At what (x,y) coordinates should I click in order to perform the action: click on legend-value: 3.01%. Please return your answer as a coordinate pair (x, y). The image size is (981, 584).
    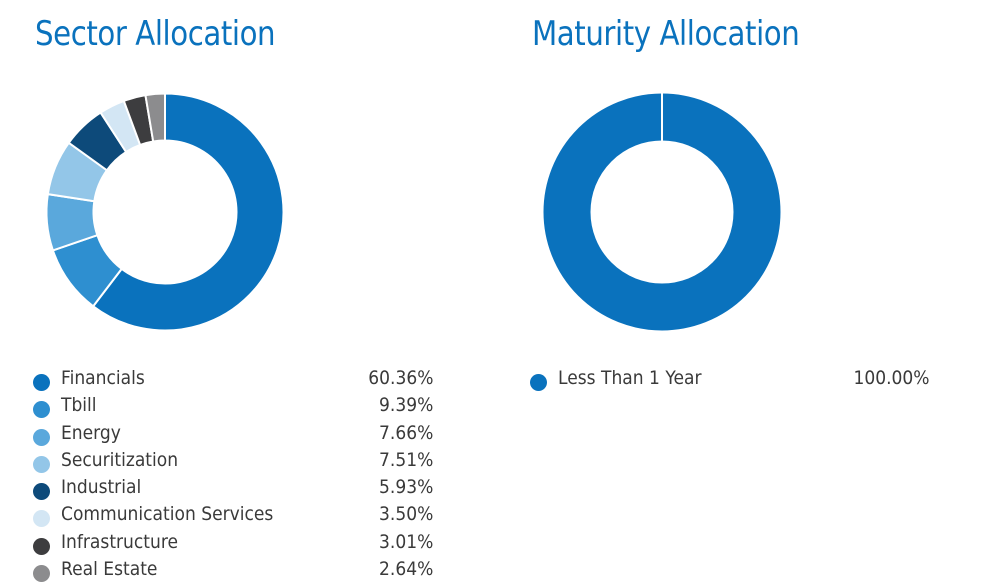
    Looking at the image, I should click on (405, 541).